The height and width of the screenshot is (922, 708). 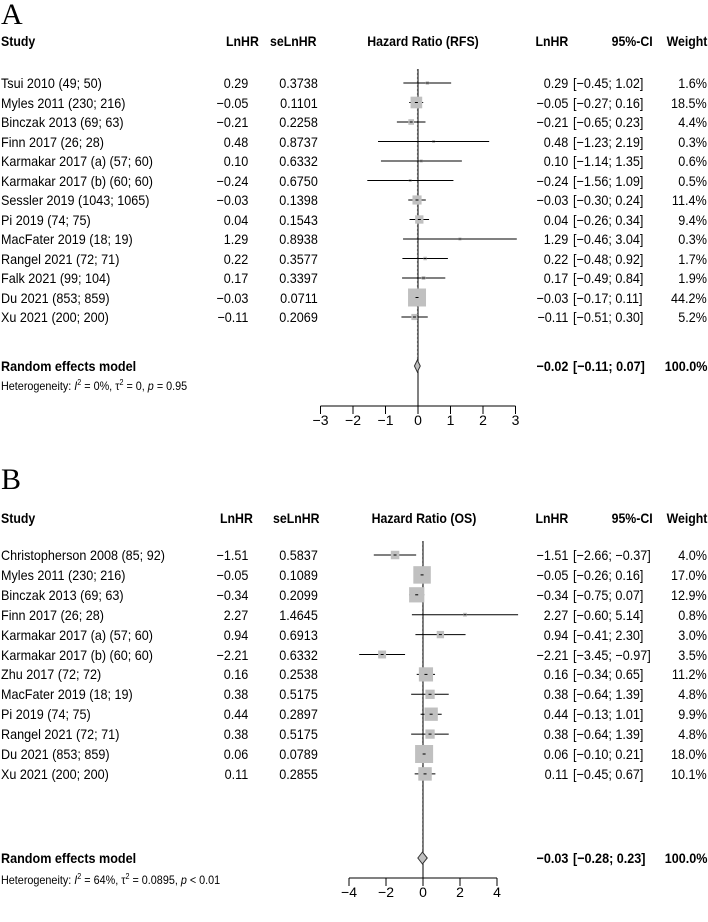 I want to click on ci-value: [−0.51; 0.30], so click(x=608, y=317).